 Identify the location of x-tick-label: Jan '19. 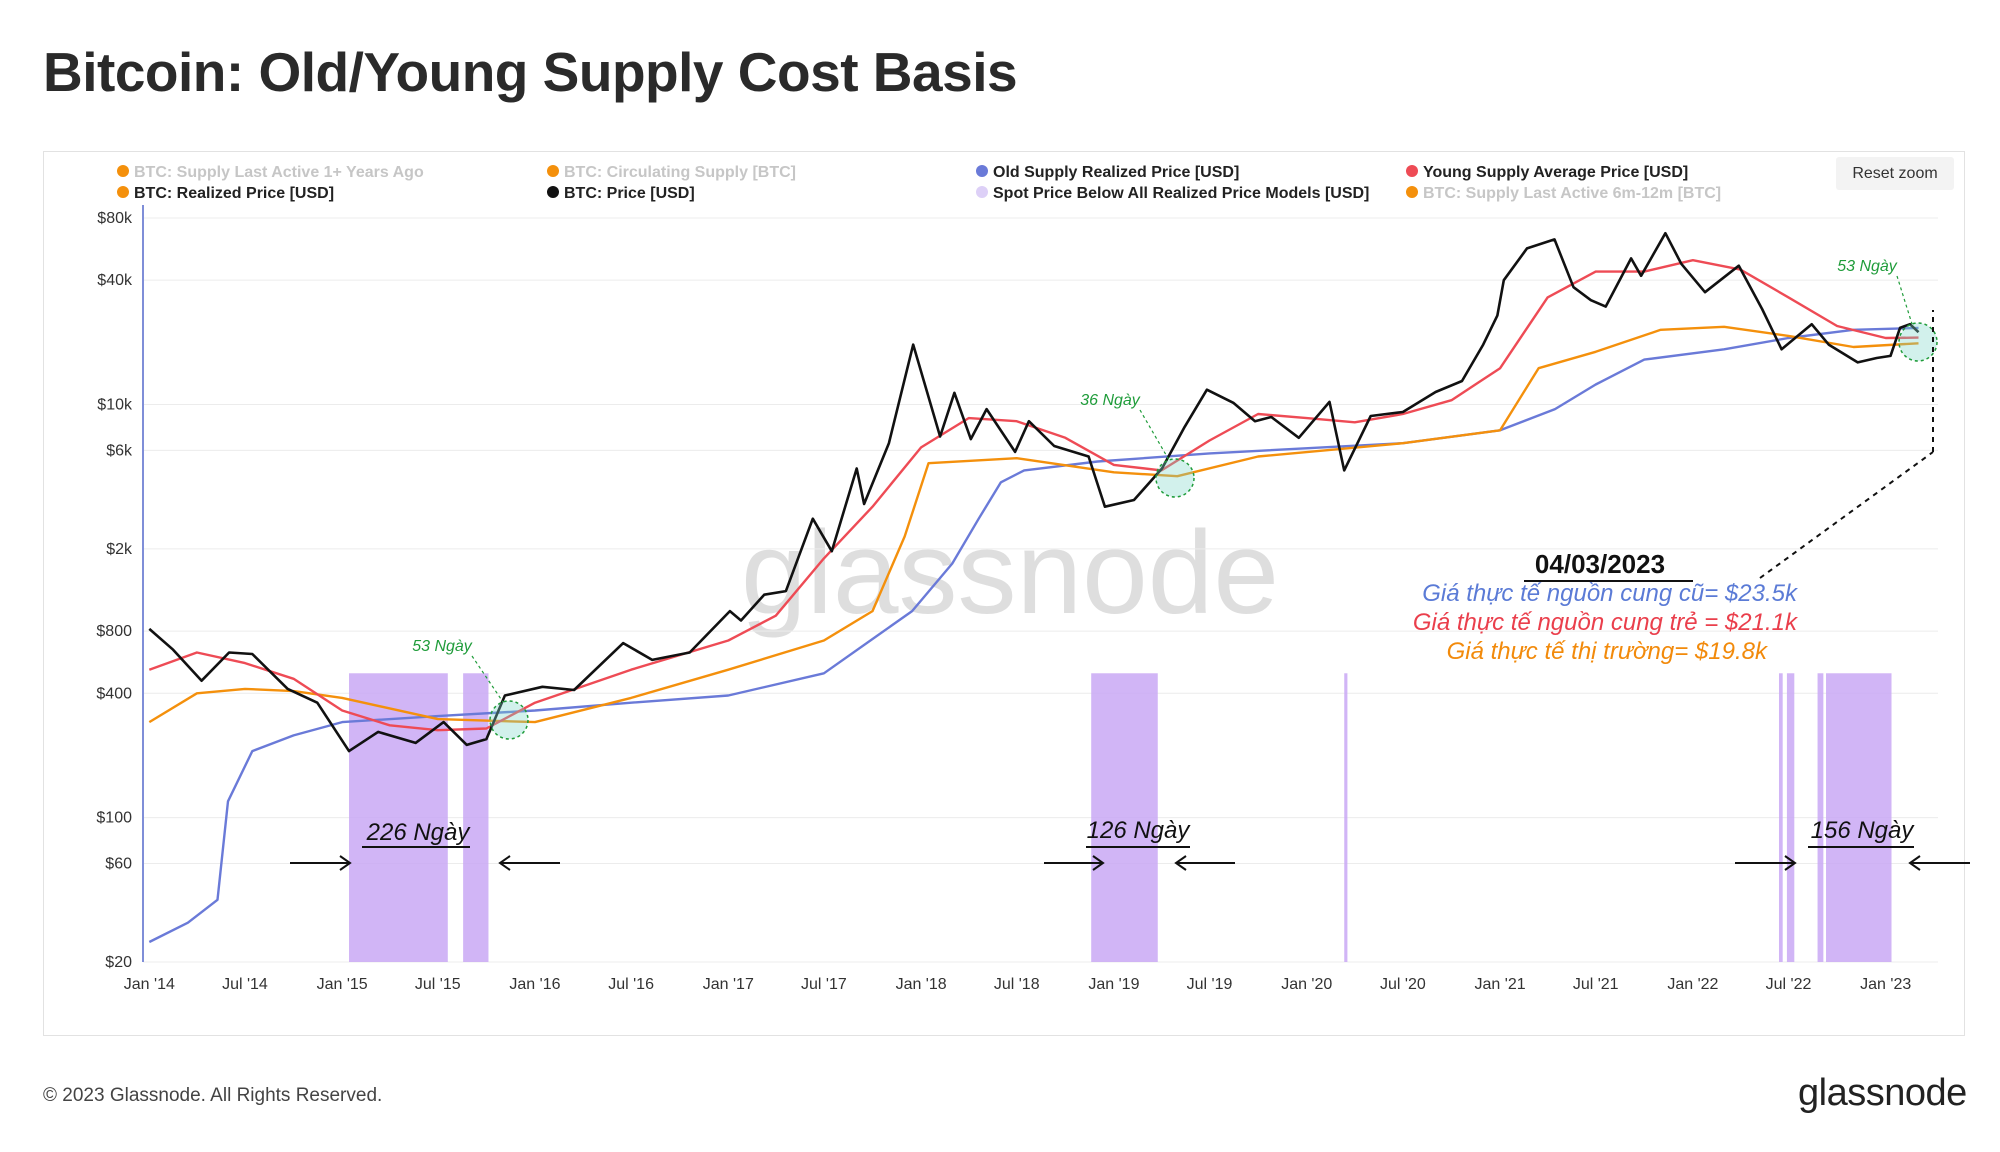
(1113, 984).